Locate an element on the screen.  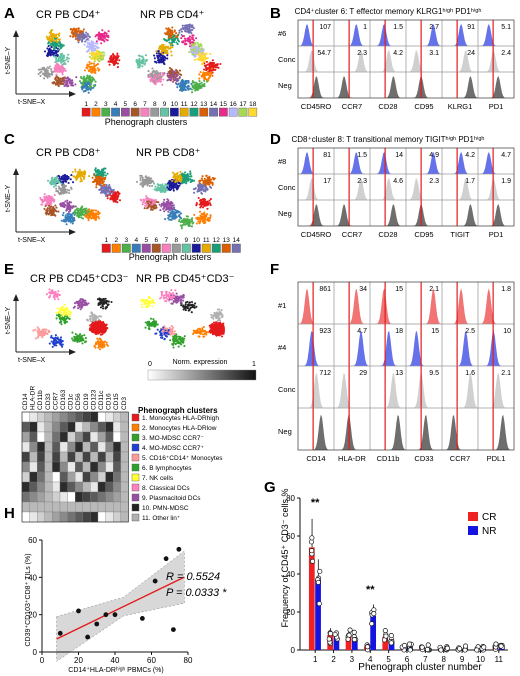
cluster-legend-title-a: Phenograph clusters is located at coordinates (146, 122).